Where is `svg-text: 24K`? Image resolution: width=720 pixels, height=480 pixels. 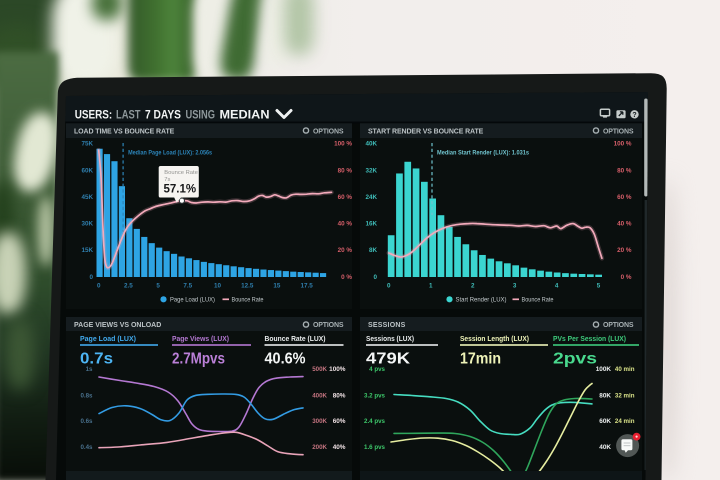
svg-text: 24K is located at coordinates (371, 197).